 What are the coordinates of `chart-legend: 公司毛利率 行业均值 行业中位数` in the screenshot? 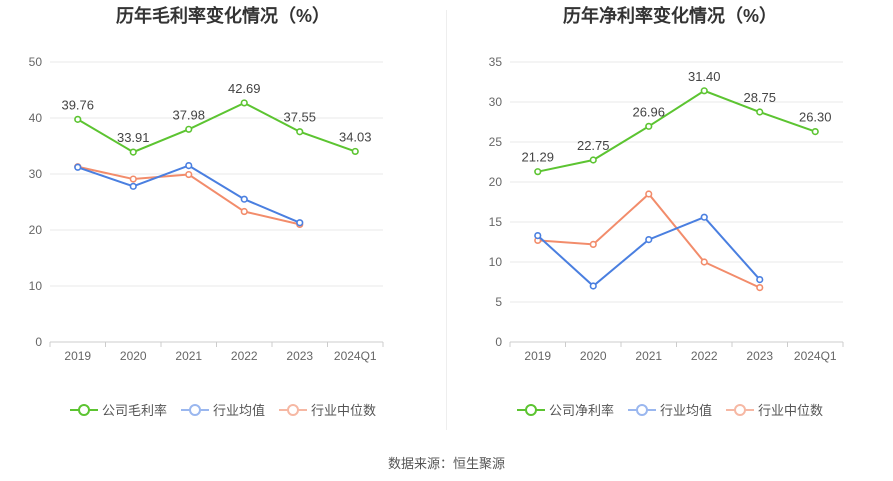 It's located at (223, 409).